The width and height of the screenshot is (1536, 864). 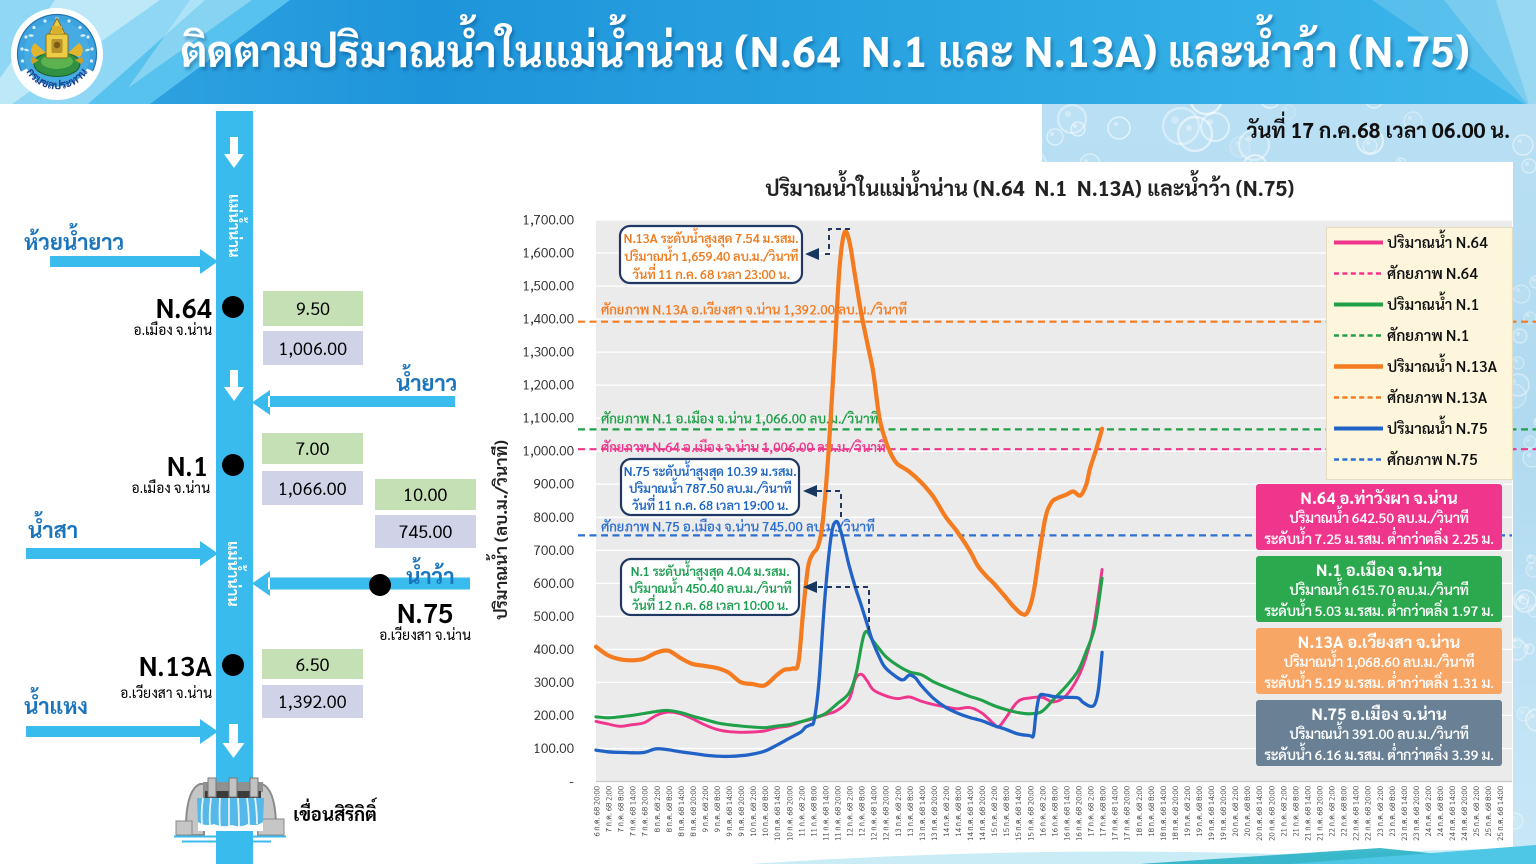 I want to click on svg-text: 300.00, so click(x=553, y=682).